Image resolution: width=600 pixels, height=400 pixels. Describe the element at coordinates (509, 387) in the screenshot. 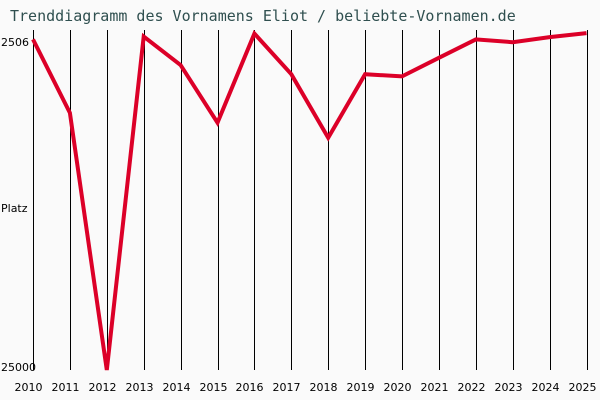

I see `x-tick-label: 2023` at that location.